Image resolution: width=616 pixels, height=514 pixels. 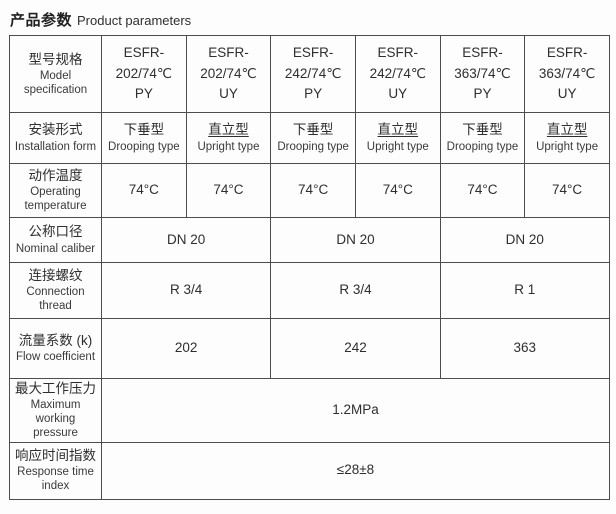 What do you see at coordinates (55, 479) in the screenshot?
I see `row-label-en: Response time index` at bounding box center [55, 479].